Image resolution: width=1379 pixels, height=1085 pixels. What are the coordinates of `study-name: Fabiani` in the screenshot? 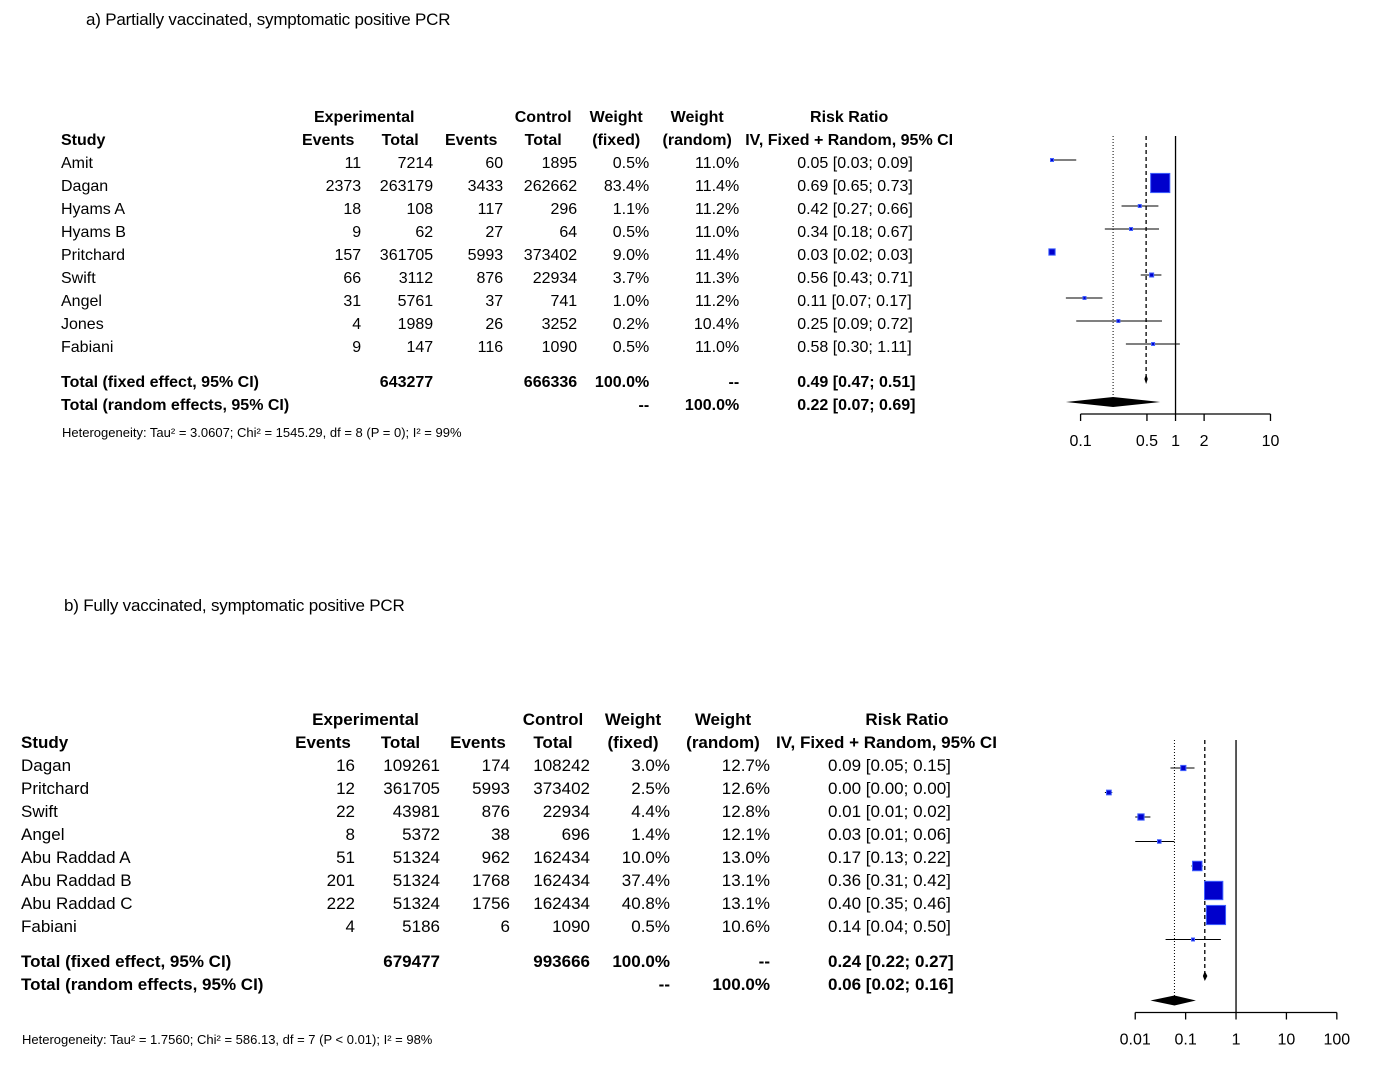 It's located at (87, 347).